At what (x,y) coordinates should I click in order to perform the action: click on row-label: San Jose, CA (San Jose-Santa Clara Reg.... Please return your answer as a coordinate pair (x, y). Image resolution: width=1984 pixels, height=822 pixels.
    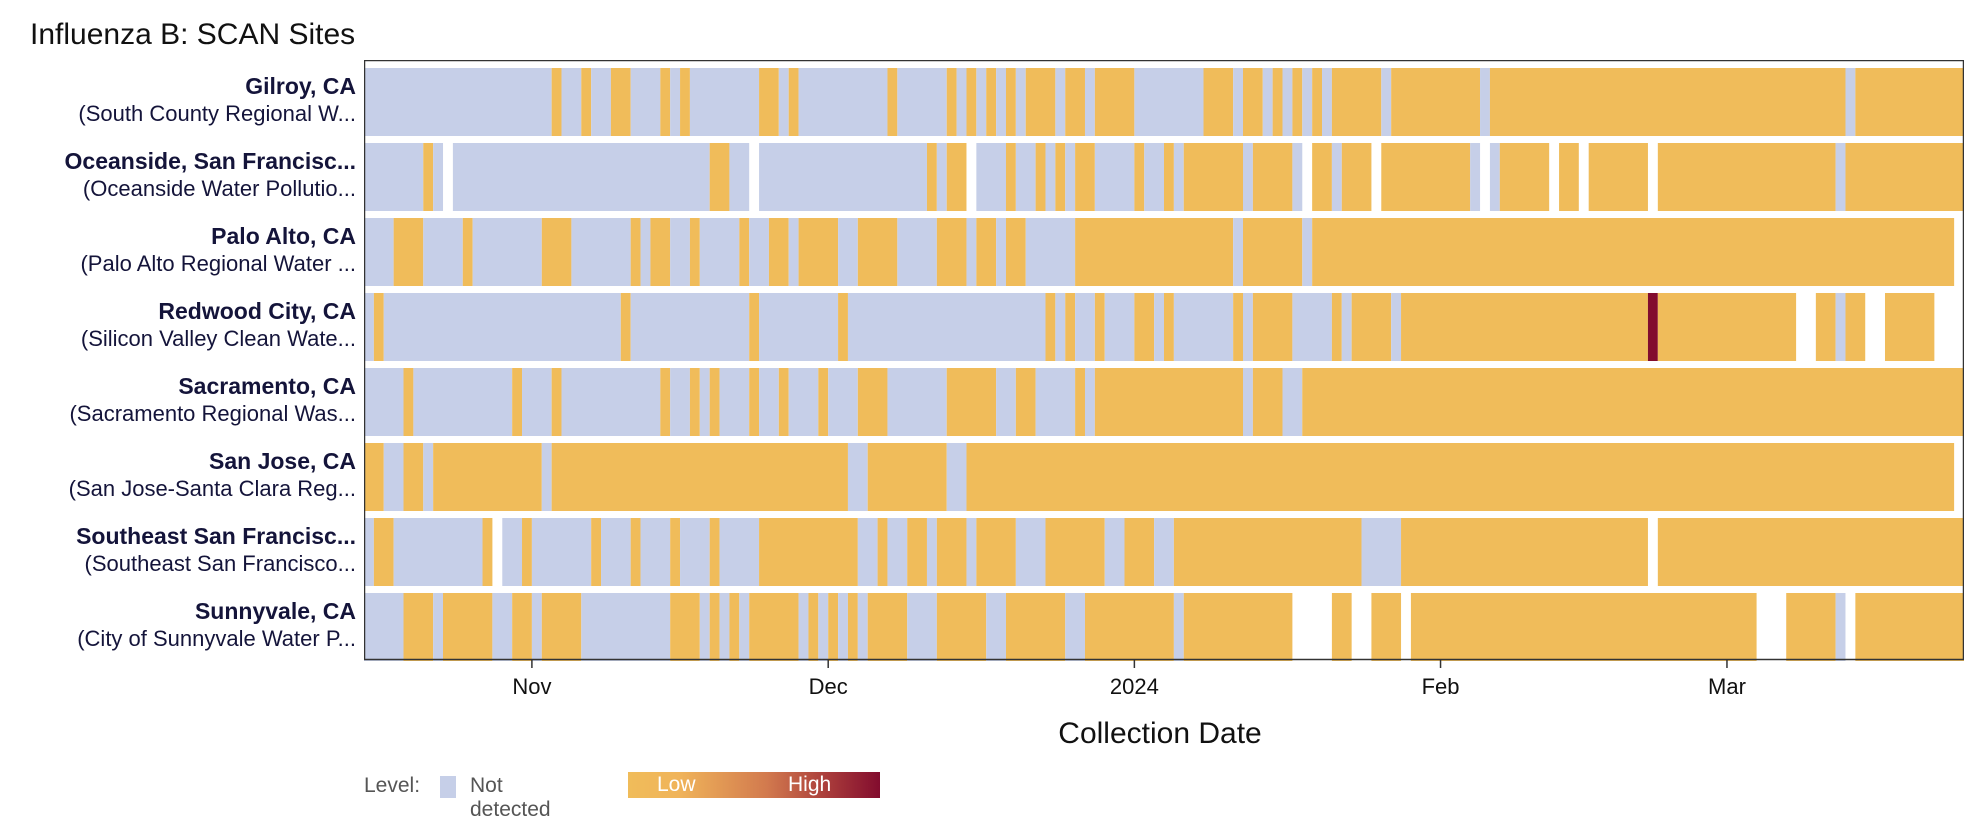
    Looking at the image, I should click on (212, 475).